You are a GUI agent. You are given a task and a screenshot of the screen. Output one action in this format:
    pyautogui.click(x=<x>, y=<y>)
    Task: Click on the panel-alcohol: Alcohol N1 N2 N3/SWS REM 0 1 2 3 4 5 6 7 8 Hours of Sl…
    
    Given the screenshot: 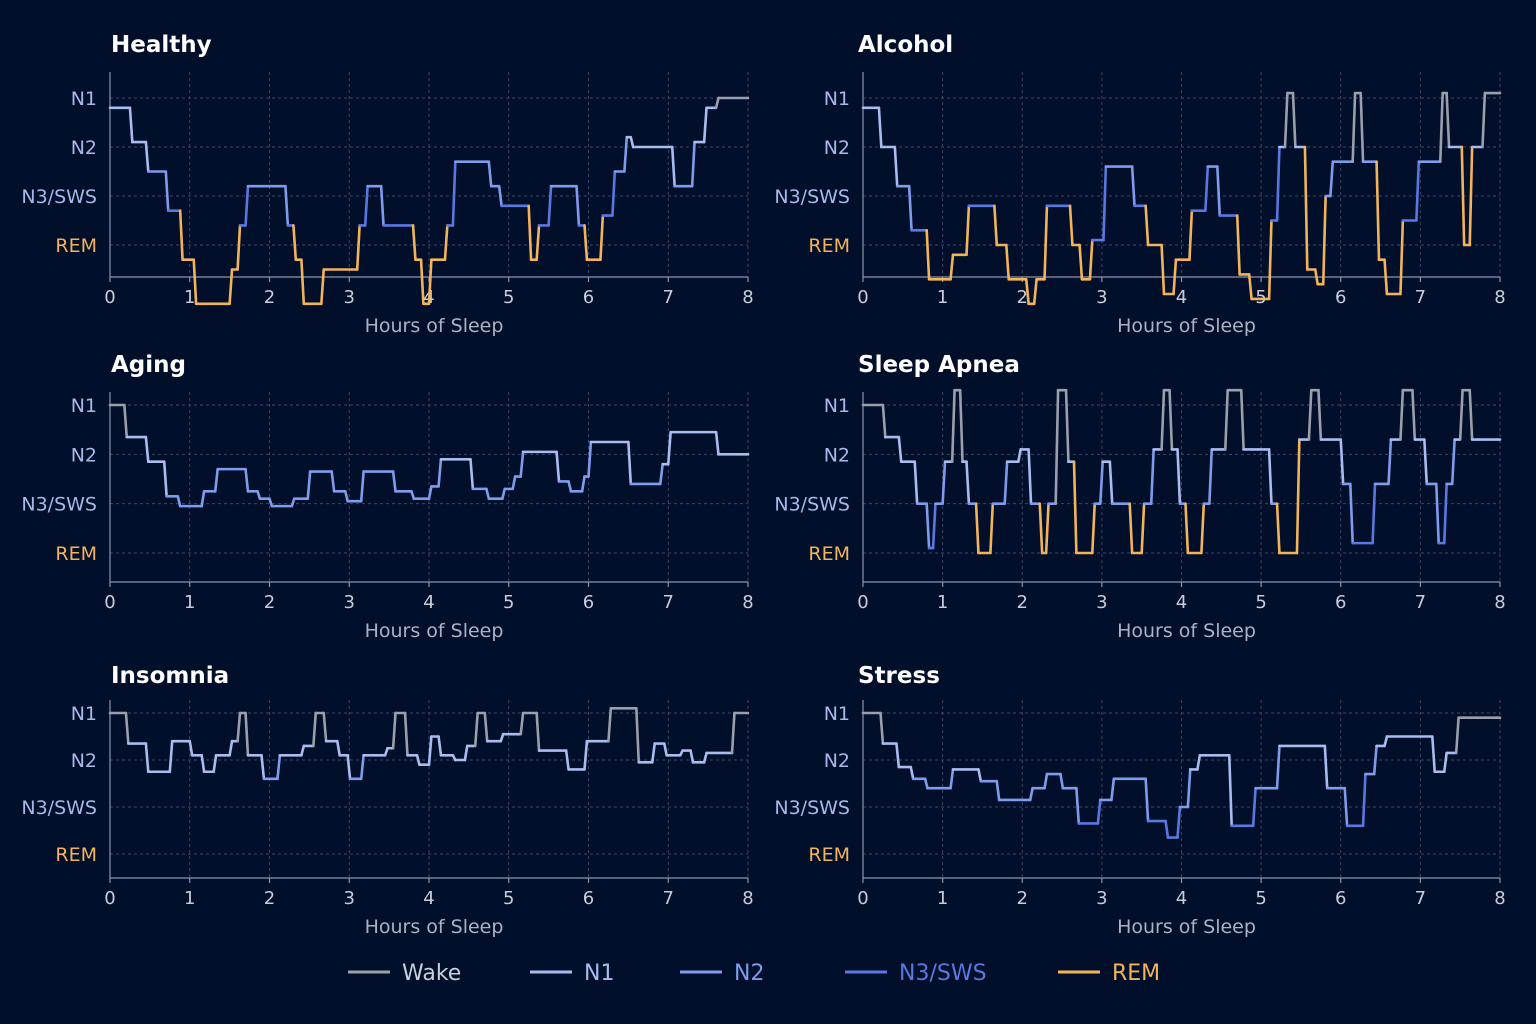 What is the action you would take?
    pyautogui.click(x=1139, y=184)
    